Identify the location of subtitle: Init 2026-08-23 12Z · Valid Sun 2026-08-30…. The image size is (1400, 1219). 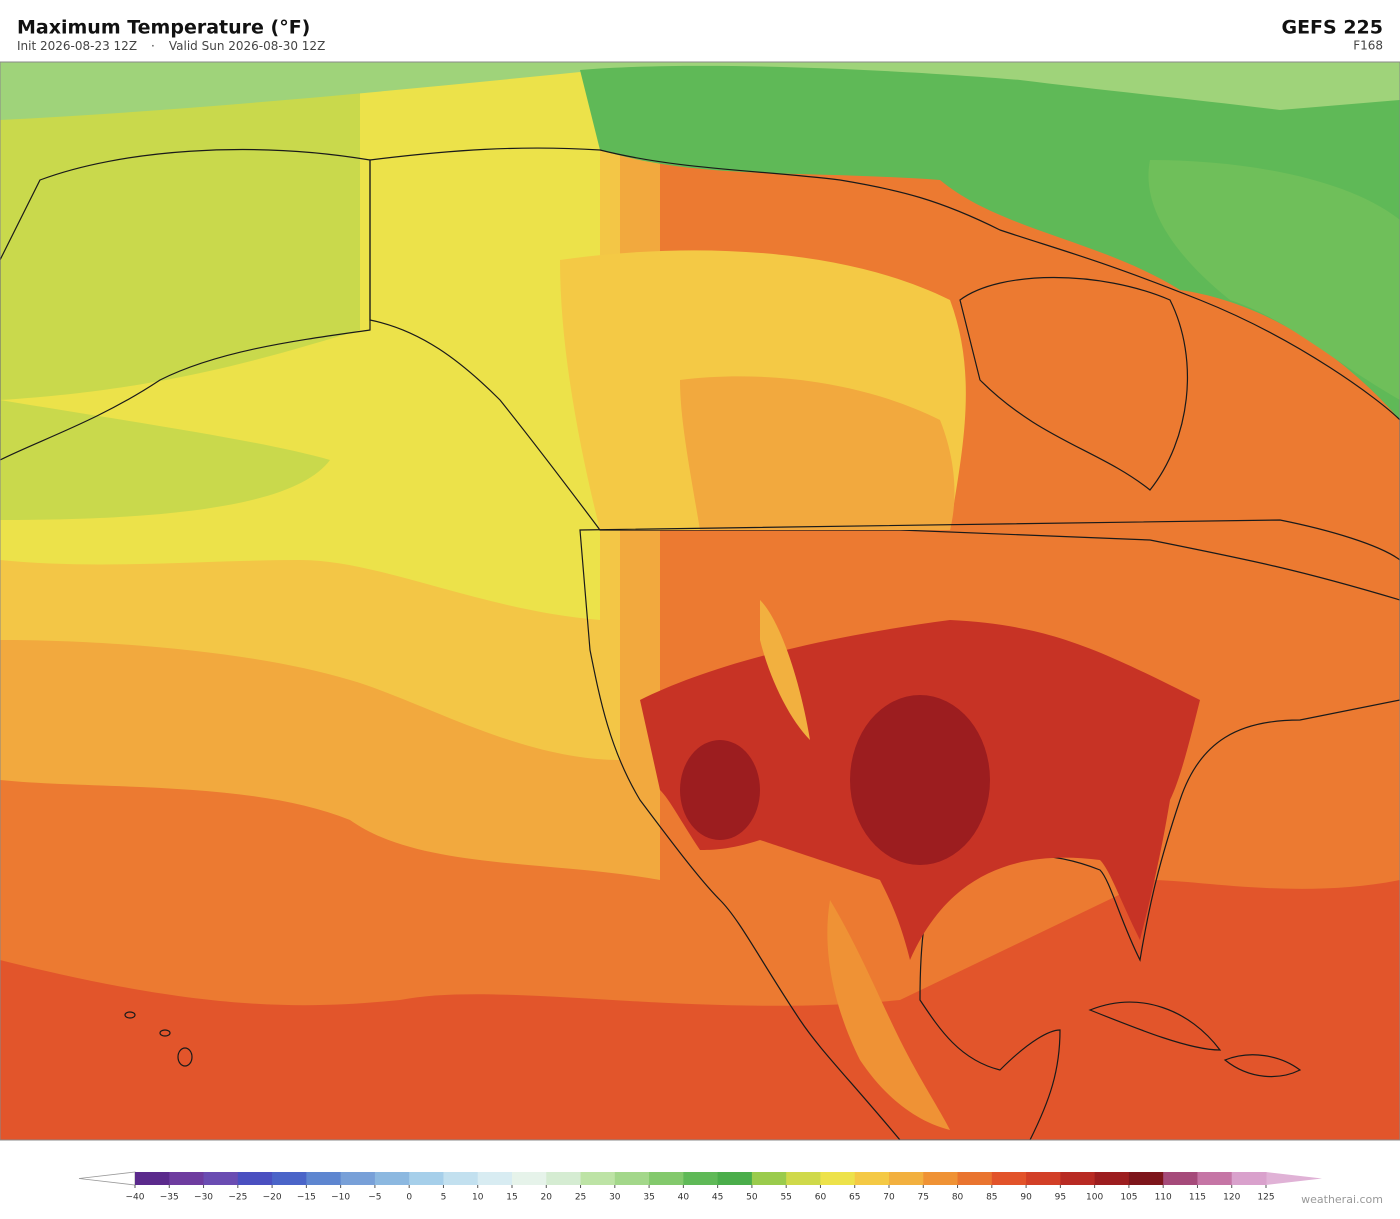
(171, 46).